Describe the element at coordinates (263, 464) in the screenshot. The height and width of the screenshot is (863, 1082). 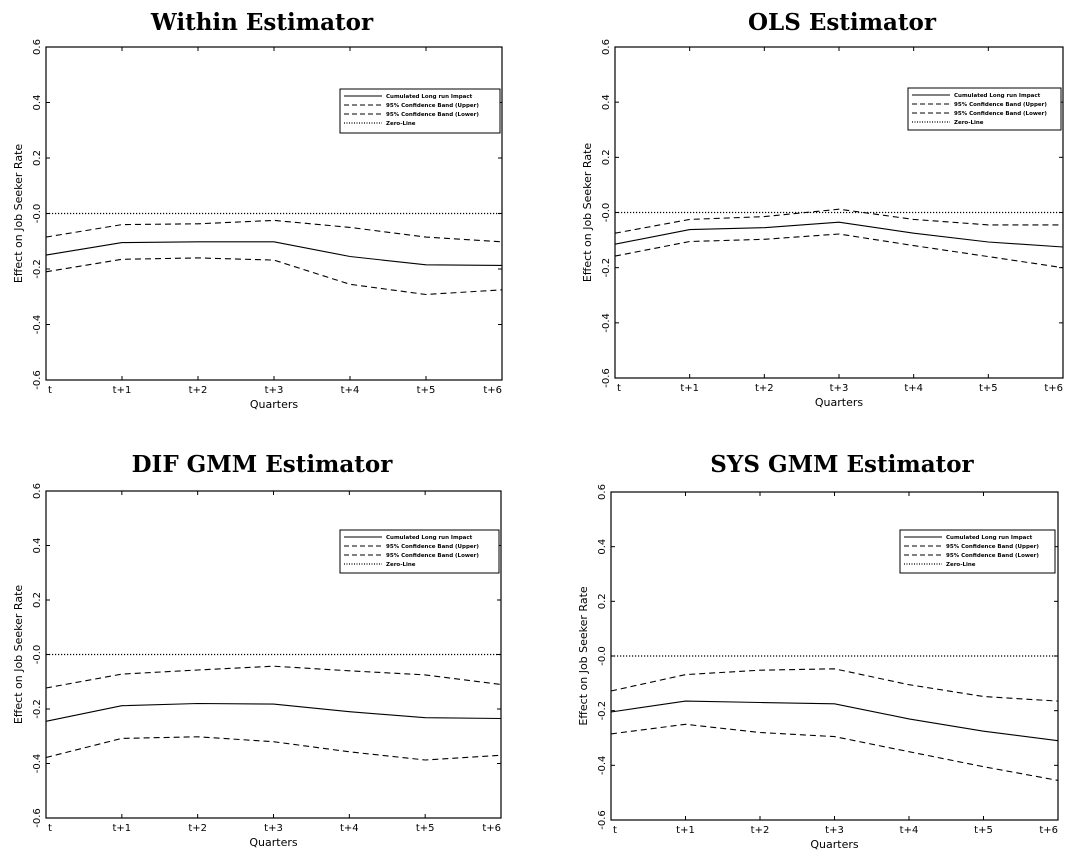
I see `panel-title: DIF GMM Estimator` at that location.